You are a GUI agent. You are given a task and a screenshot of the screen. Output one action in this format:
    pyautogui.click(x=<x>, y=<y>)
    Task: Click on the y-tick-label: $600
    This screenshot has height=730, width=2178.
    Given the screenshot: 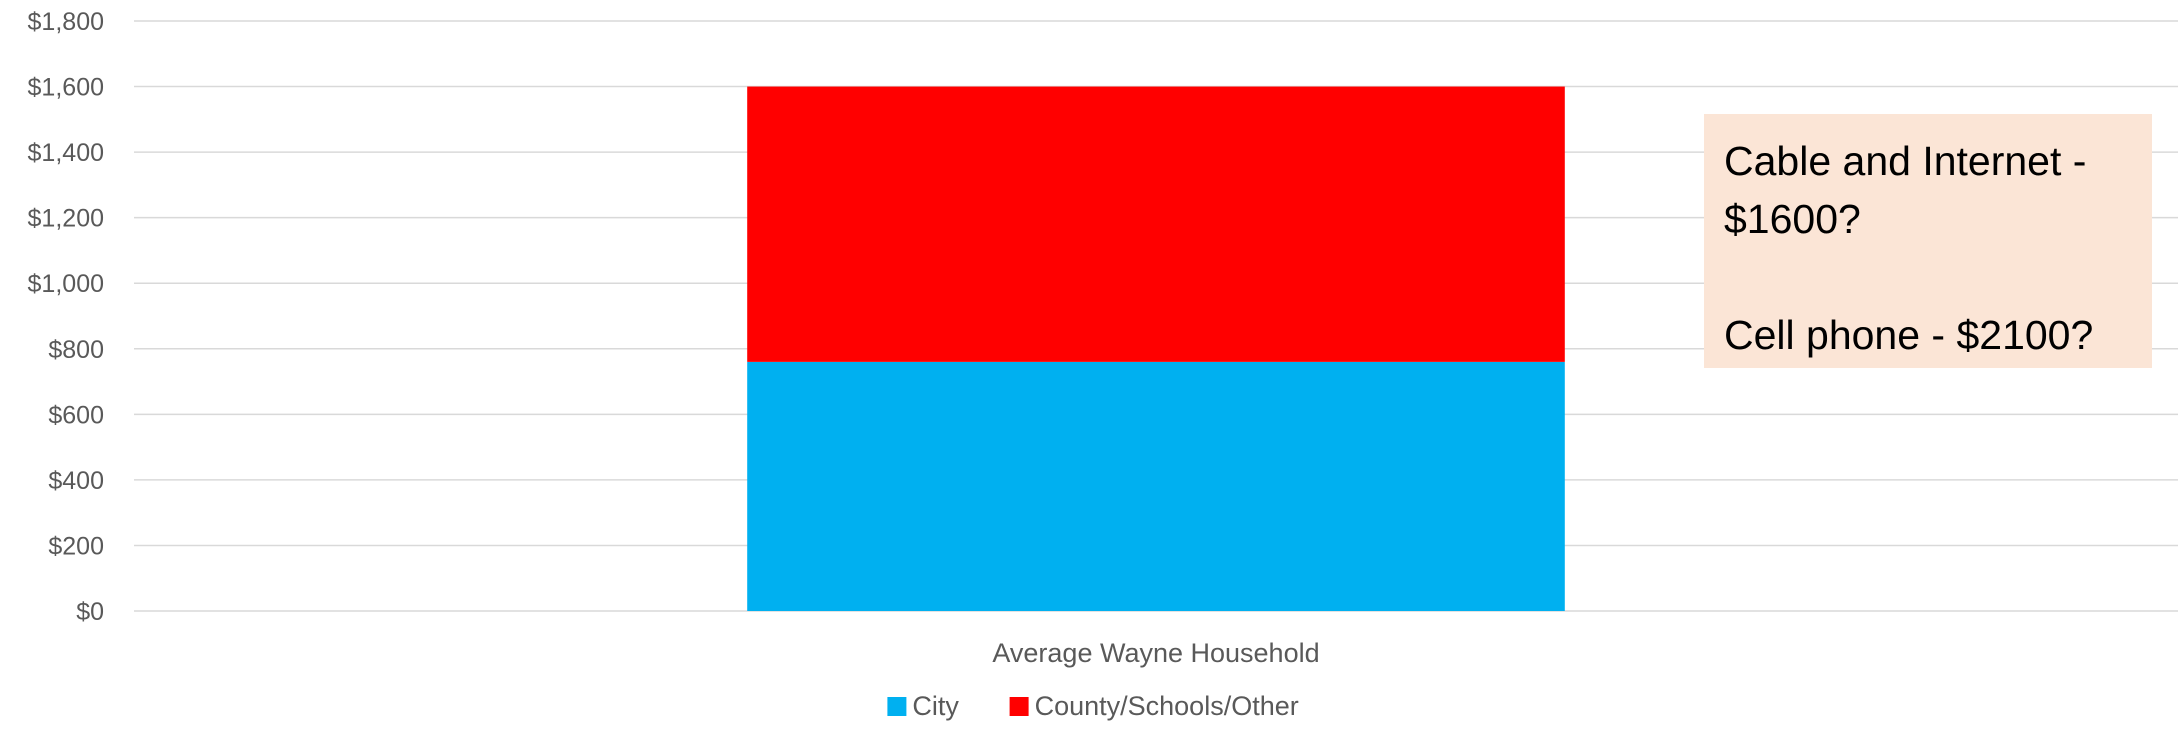 What is the action you would take?
    pyautogui.click(x=76, y=415)
    